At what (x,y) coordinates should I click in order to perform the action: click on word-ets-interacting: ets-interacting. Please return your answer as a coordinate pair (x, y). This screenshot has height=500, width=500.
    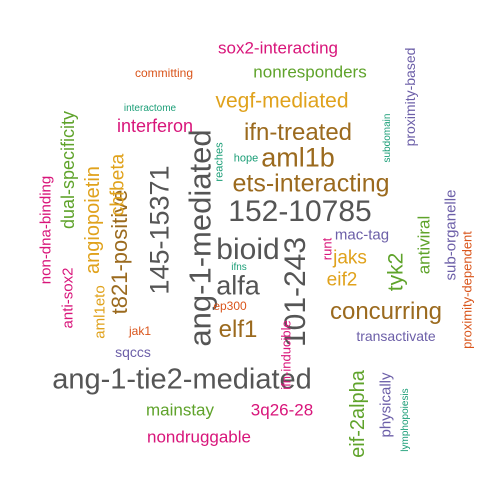
    Looking at the image, I should click on (311, 183).